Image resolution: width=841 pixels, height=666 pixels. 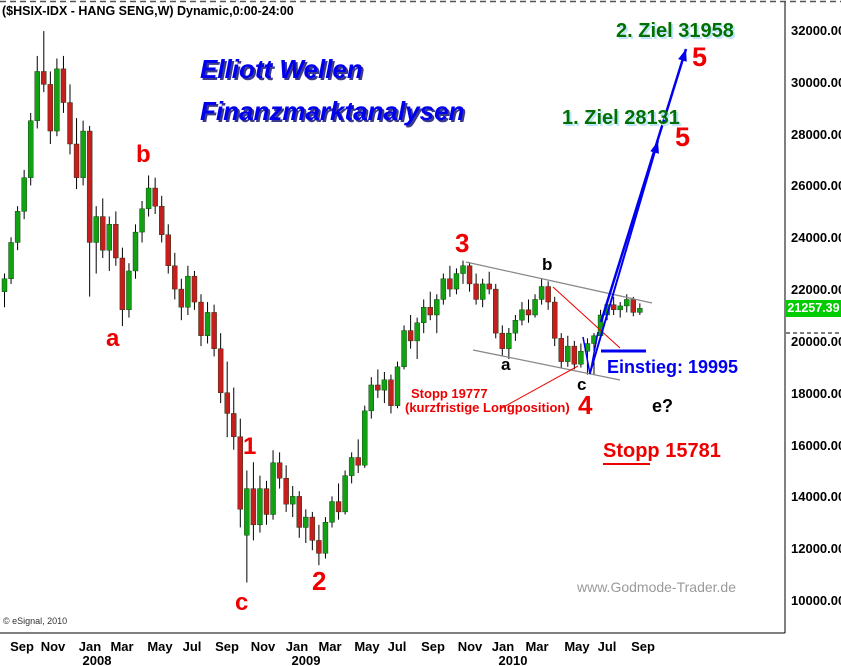 What do you see at coordinates (586, 355) in the screenshot?
I see `entry-marker-v-left` at bounding box center [586, 355].